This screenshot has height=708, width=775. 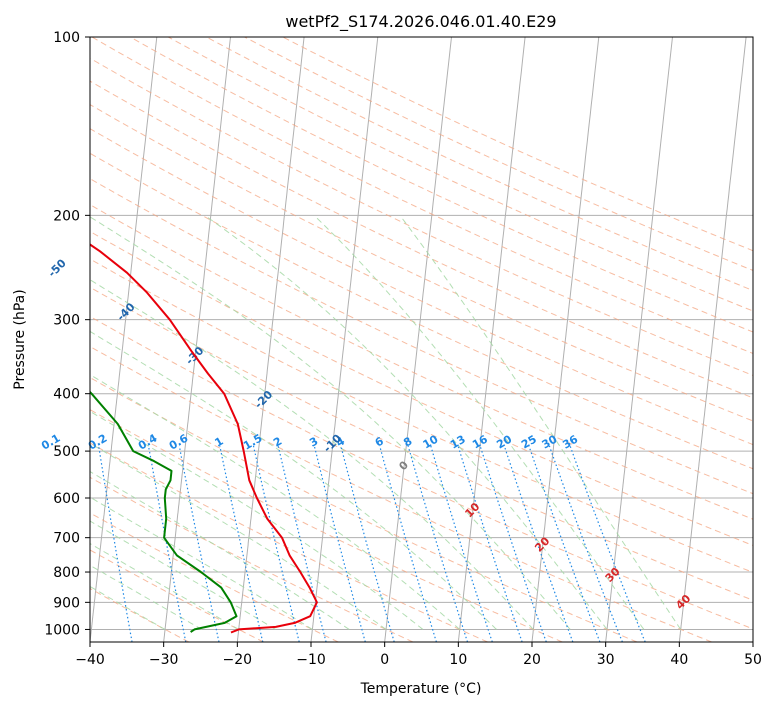 What do you see at coordinates (90, 660) in the screenshot?
I see `x-tick-label: −40` at bounding box center [90, 660].